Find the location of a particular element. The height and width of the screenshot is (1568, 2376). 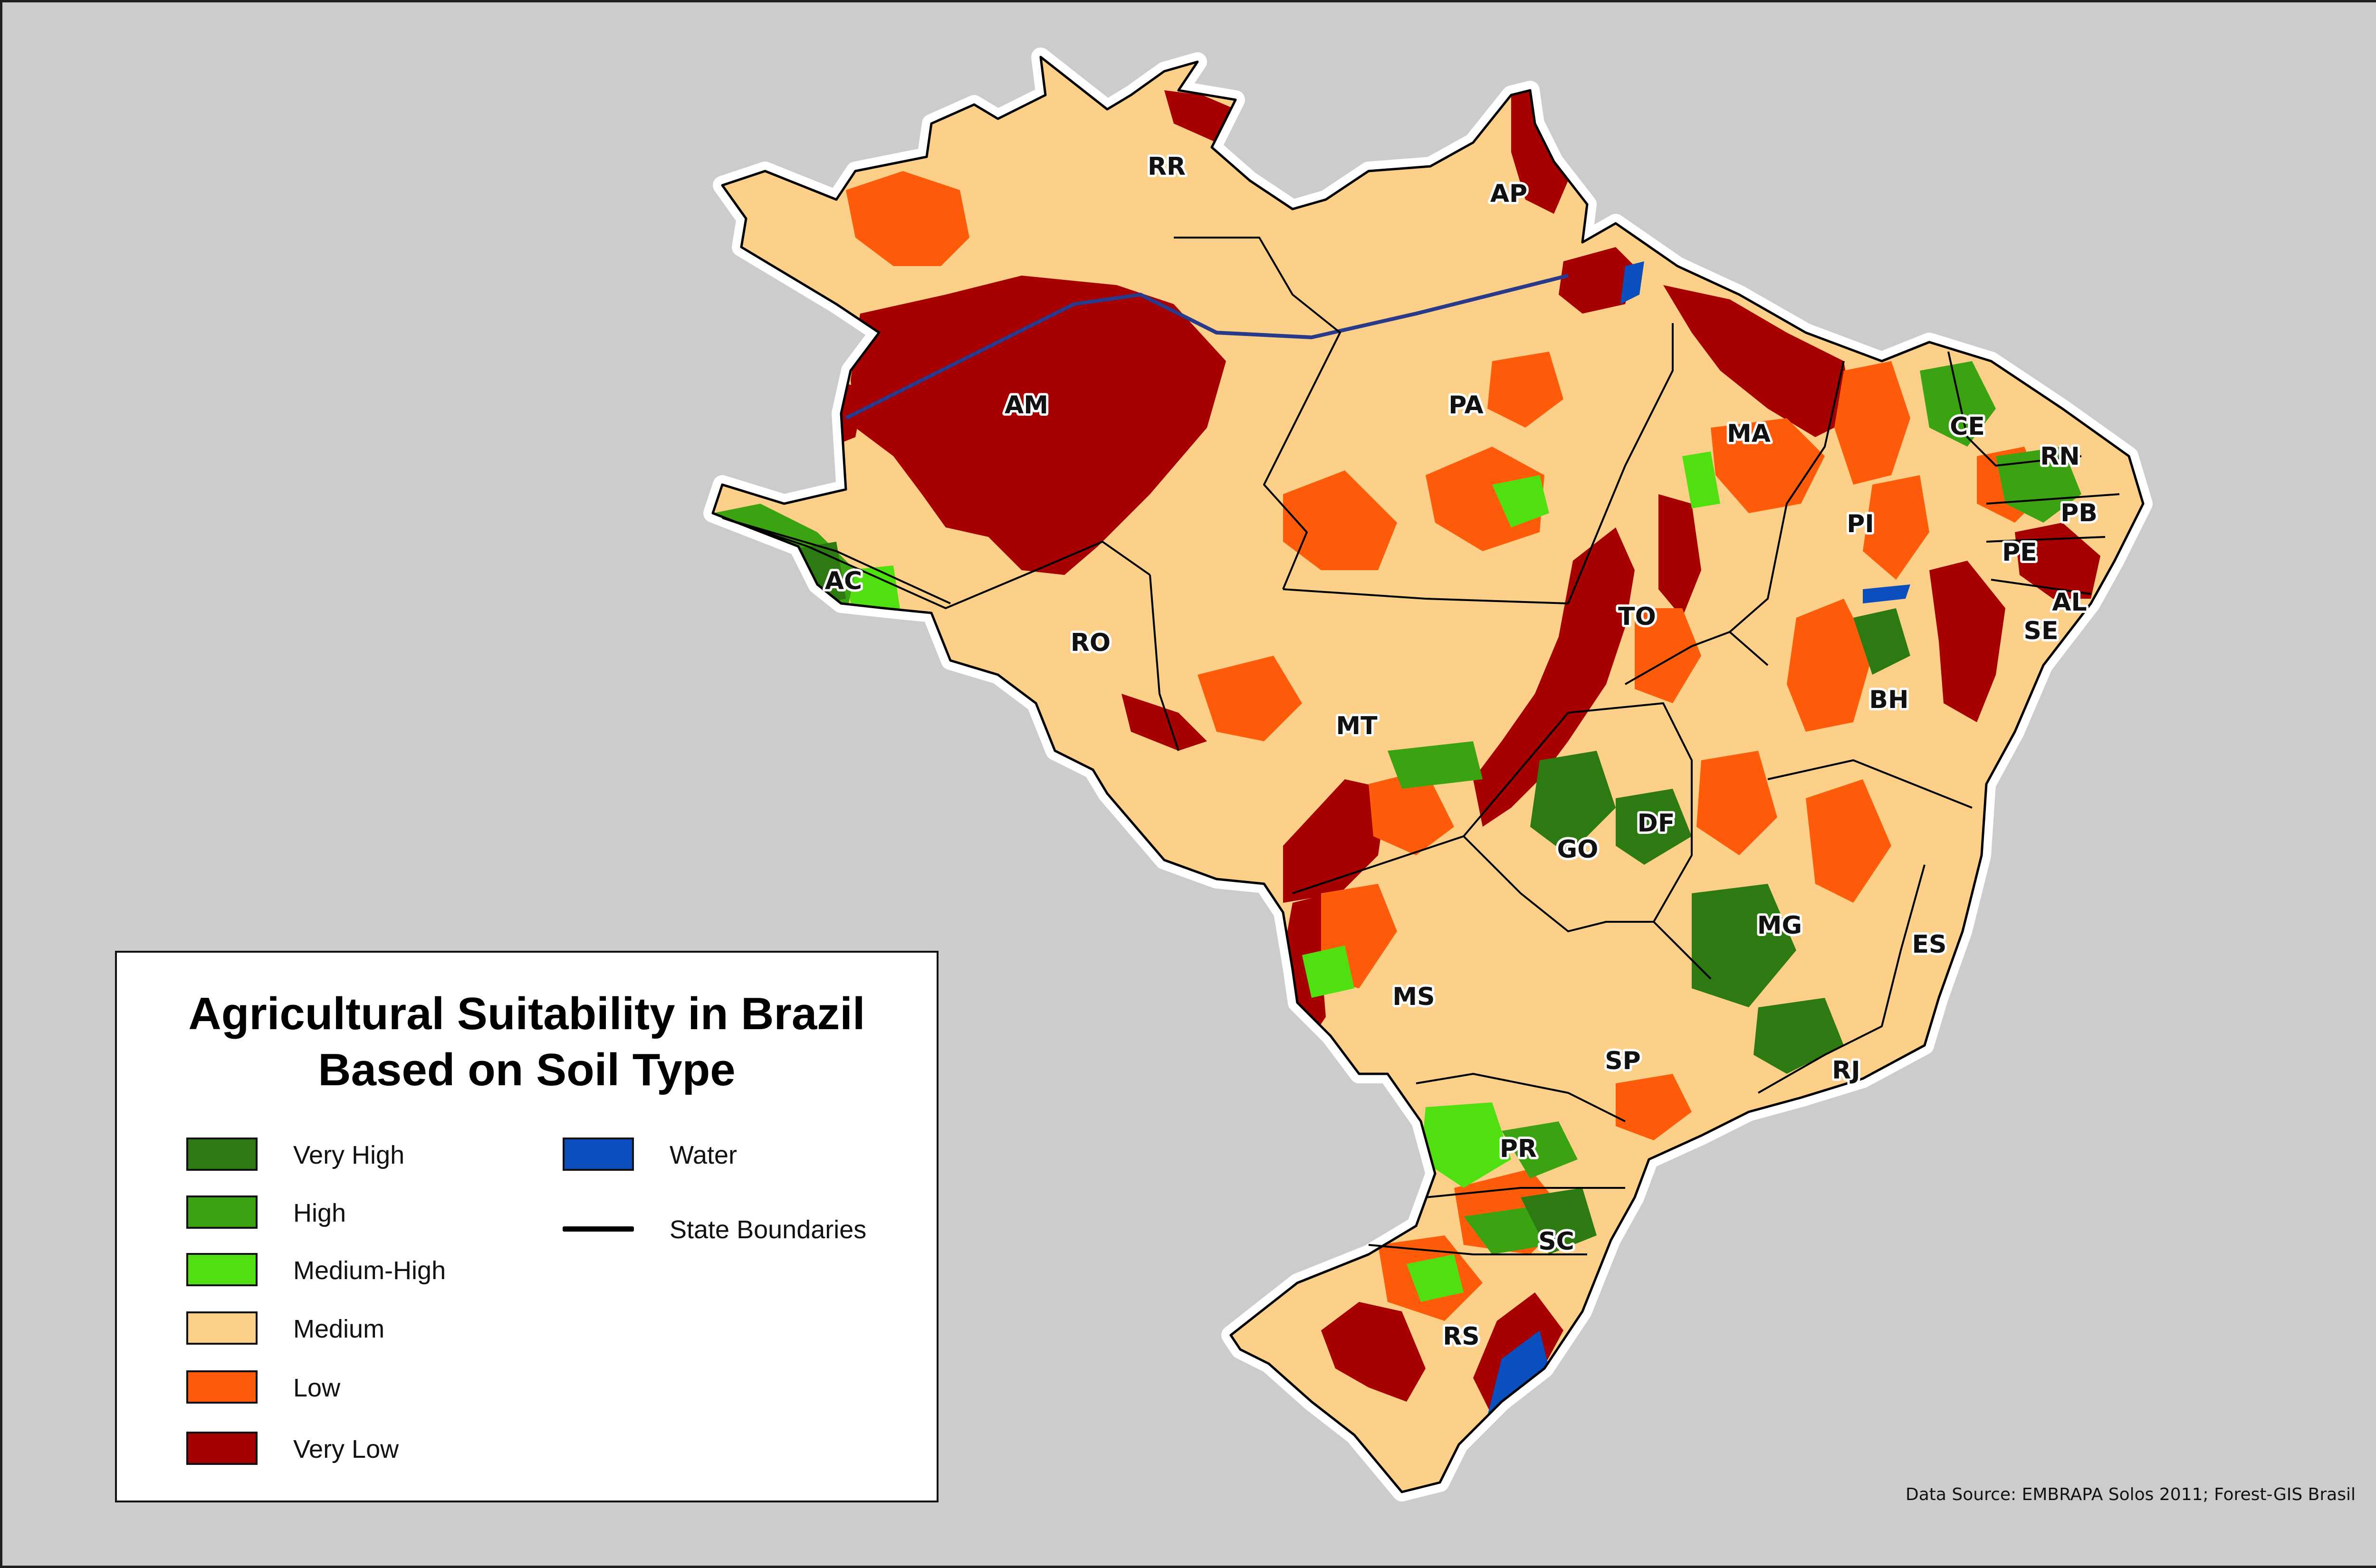

state-boundary-mg-bh is located at coordinates (1870, 784).